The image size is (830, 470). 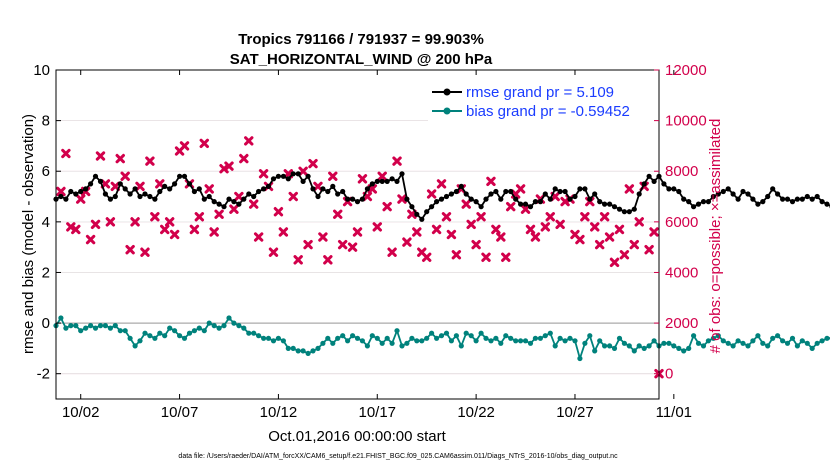 I want to click on chart-subtitle: SAT_HORIZONTAL_WIND @ 200 hPa, so click(x=361, y=59).